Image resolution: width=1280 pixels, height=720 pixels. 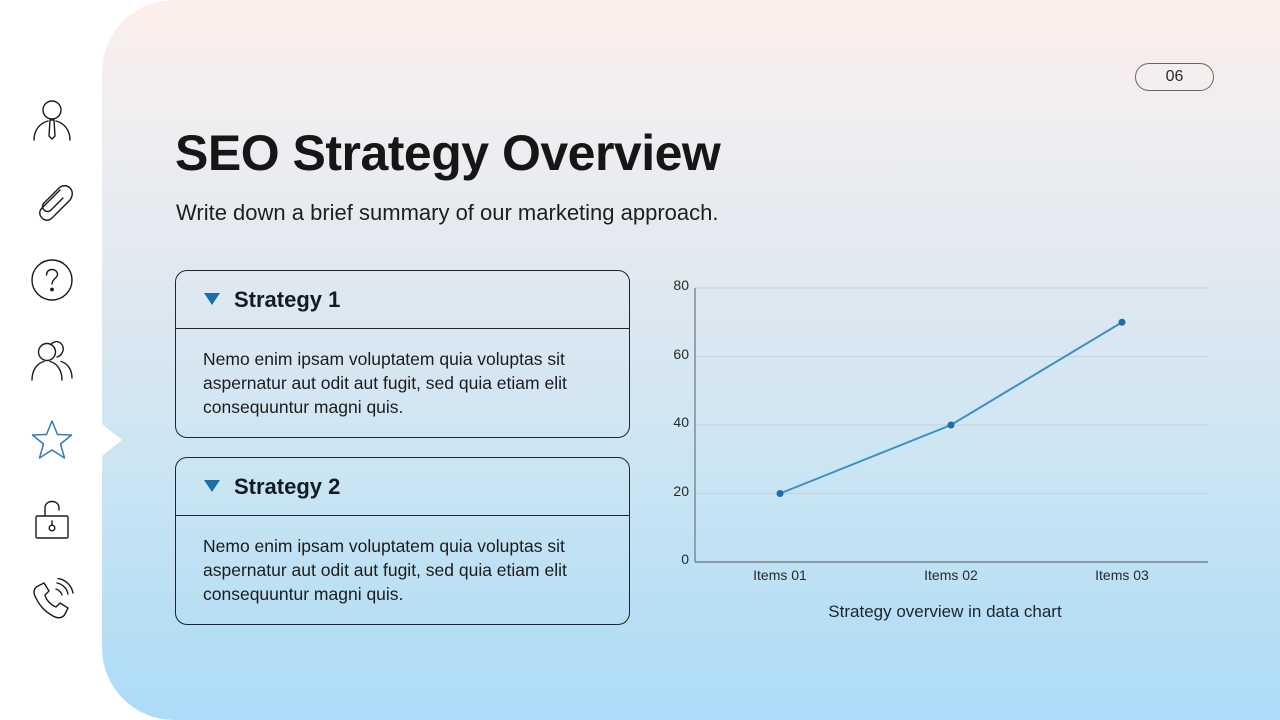 I want to click on question-icon, so click(x=52, y=280).